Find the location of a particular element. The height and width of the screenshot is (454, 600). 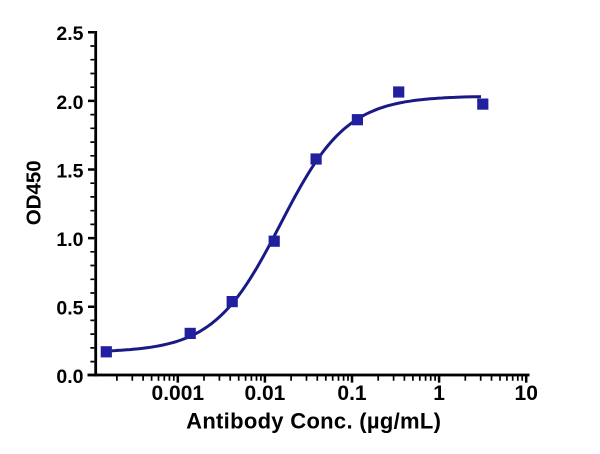

svg-text: OD450 is located at coordinates (33, 192).